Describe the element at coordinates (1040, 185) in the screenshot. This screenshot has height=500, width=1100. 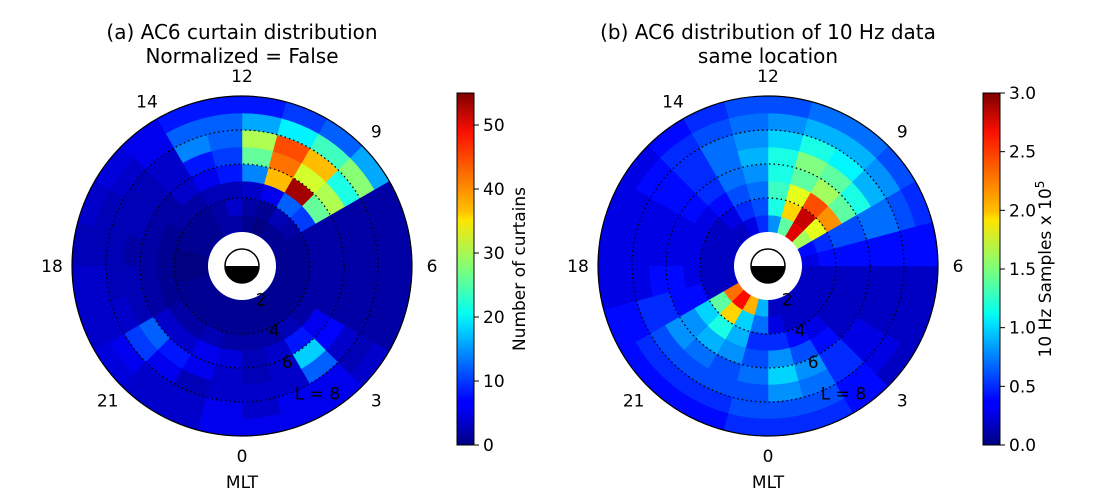
I see `colorbar-label-superscript: 5` at that location.